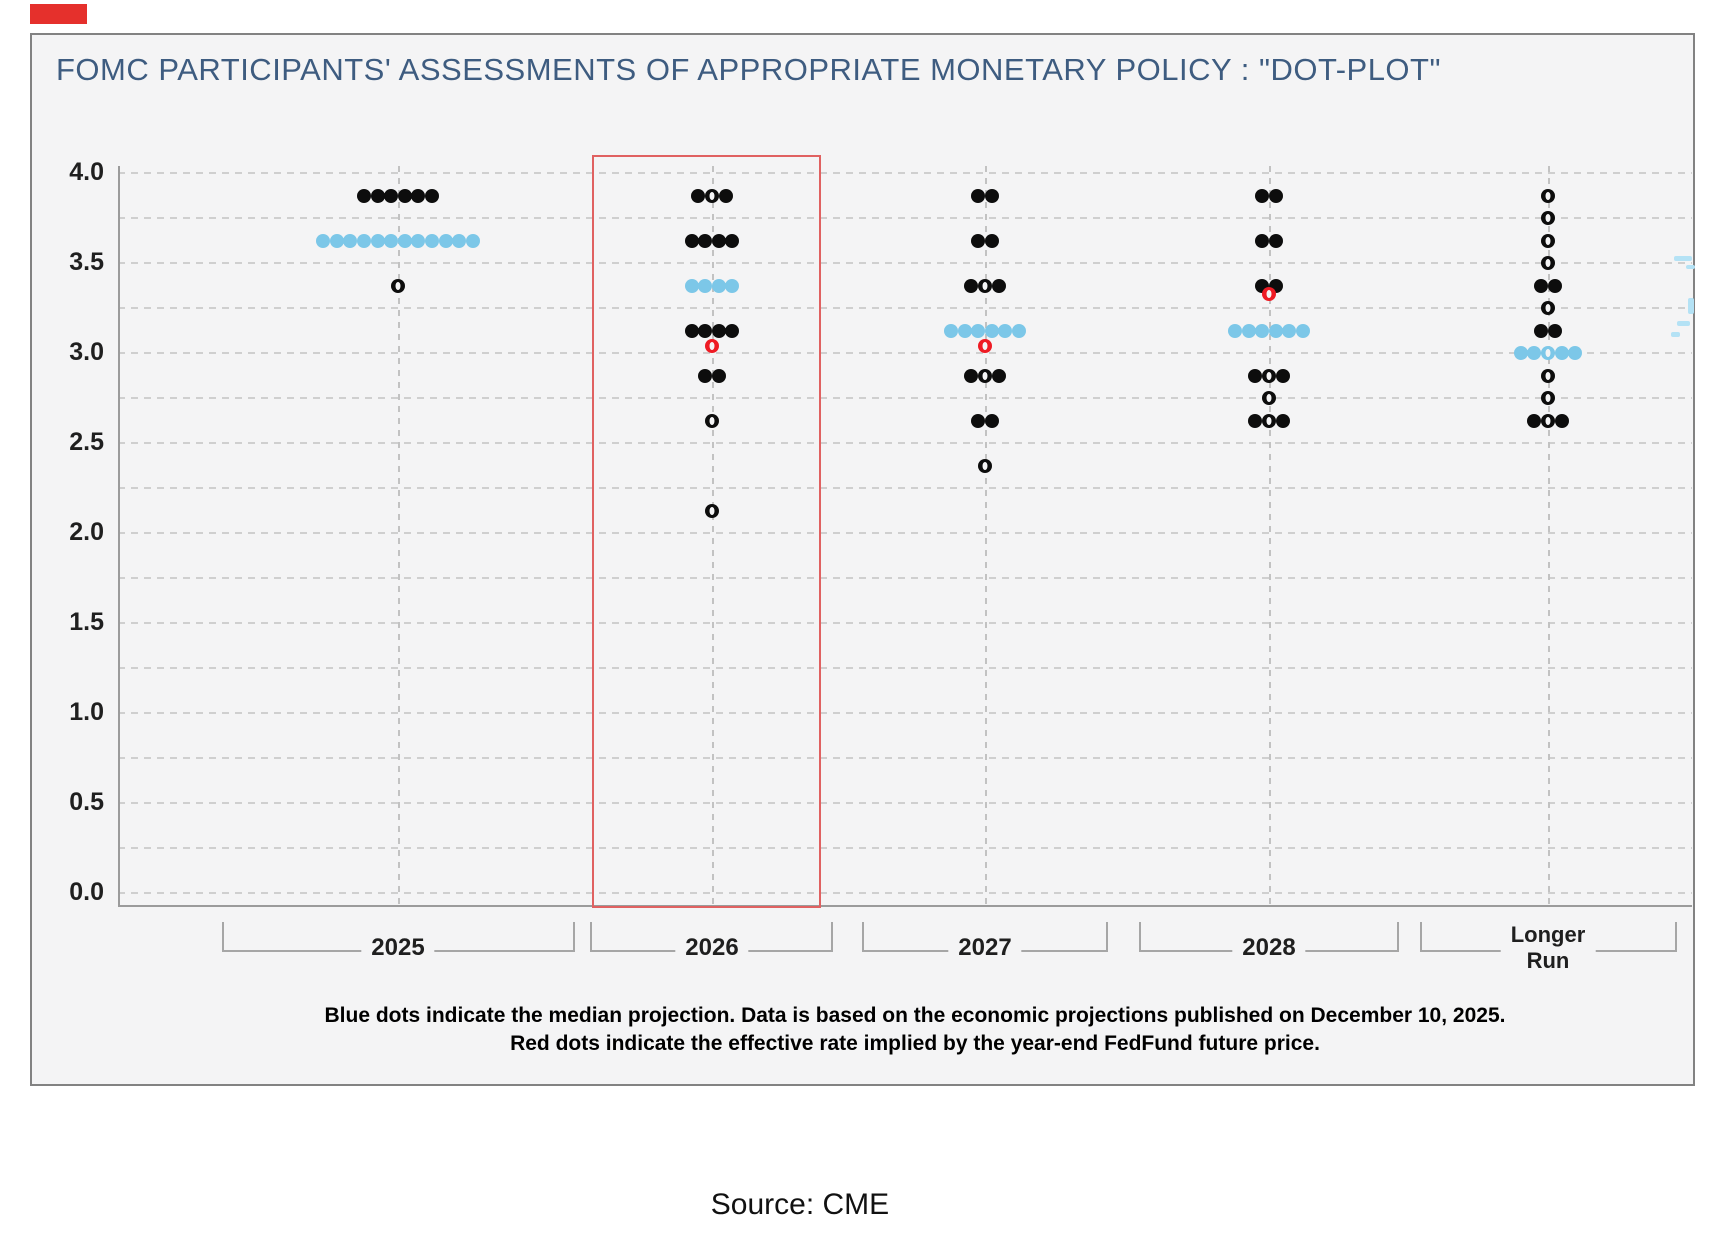  What do you see at coordinates (119, 535) in the screenshot?
I see `y-axis-line` at bounding box center [119, 535].